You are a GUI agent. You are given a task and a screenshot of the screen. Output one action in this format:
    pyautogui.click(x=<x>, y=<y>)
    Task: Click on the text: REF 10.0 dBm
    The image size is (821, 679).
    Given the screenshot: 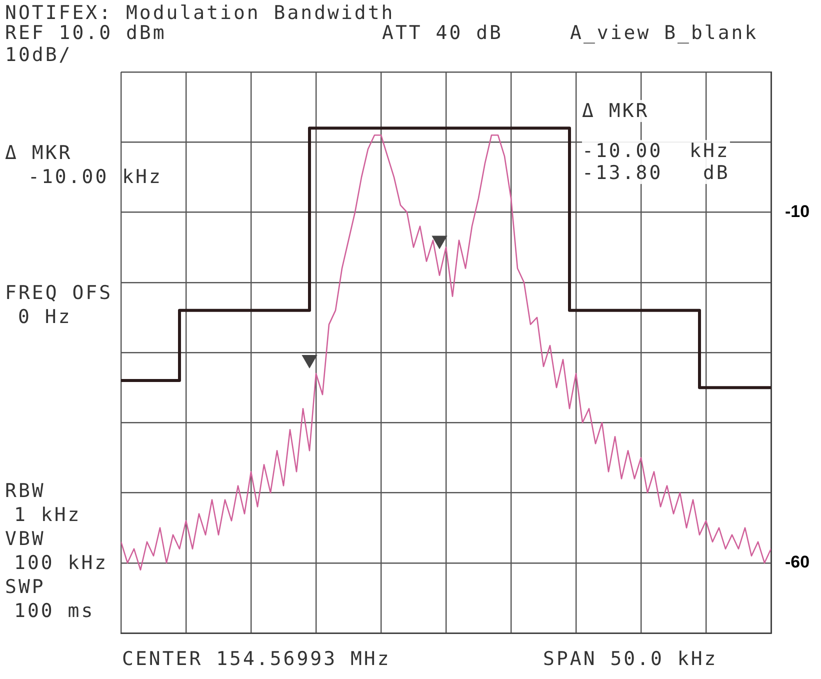 What is the action you would take?
    pyautogui.click(x=85, y=33)
    